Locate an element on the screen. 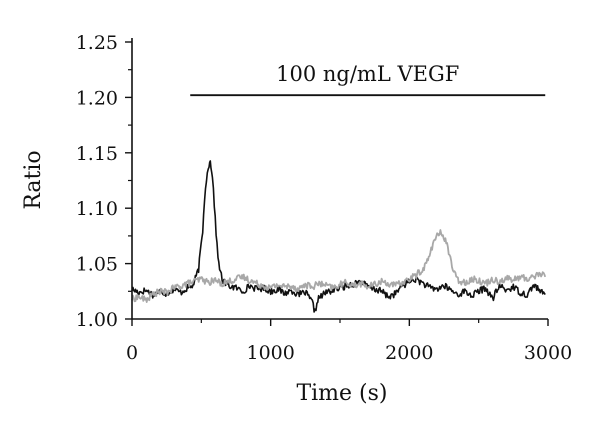 The width and height of the screenshot is (600, 432). x-tick-label: 1000 is located at coordinates (270, 353).